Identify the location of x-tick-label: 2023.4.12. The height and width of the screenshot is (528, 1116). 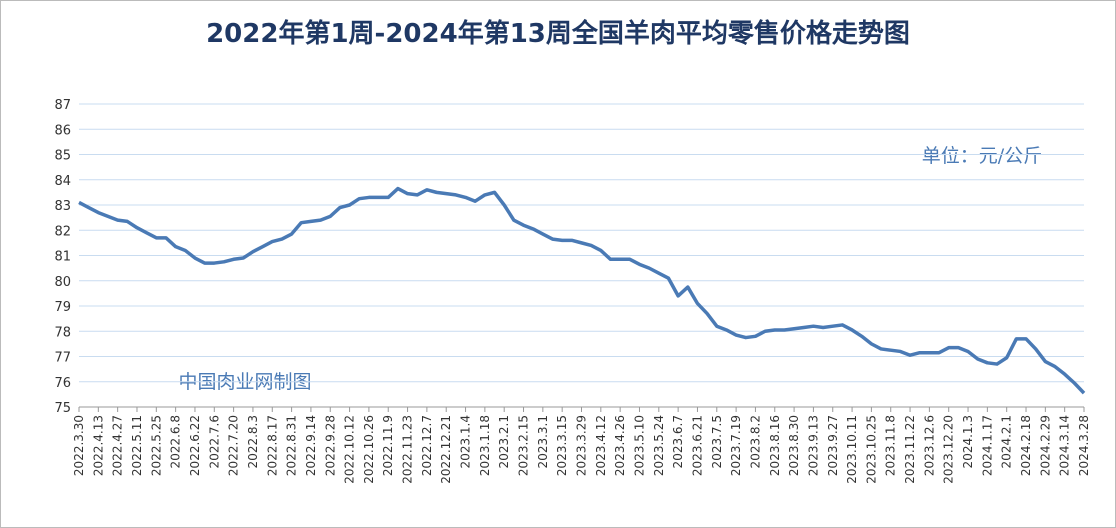
(601, 445).